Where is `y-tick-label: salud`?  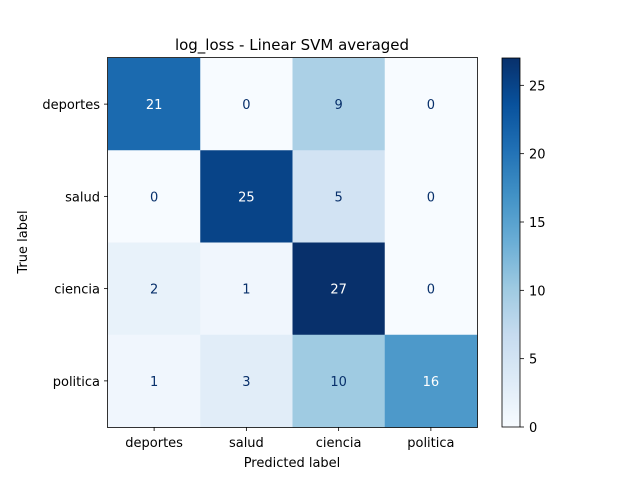
y-tick-label: salud is located at coordinates (82, 197).